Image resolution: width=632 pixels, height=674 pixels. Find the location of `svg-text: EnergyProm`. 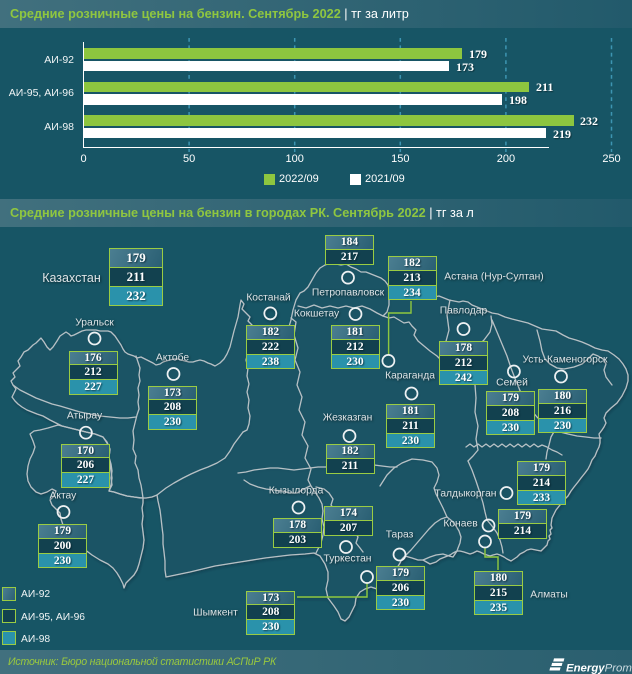

svg-text: EnergyProm is located at coordinates (599, 668).